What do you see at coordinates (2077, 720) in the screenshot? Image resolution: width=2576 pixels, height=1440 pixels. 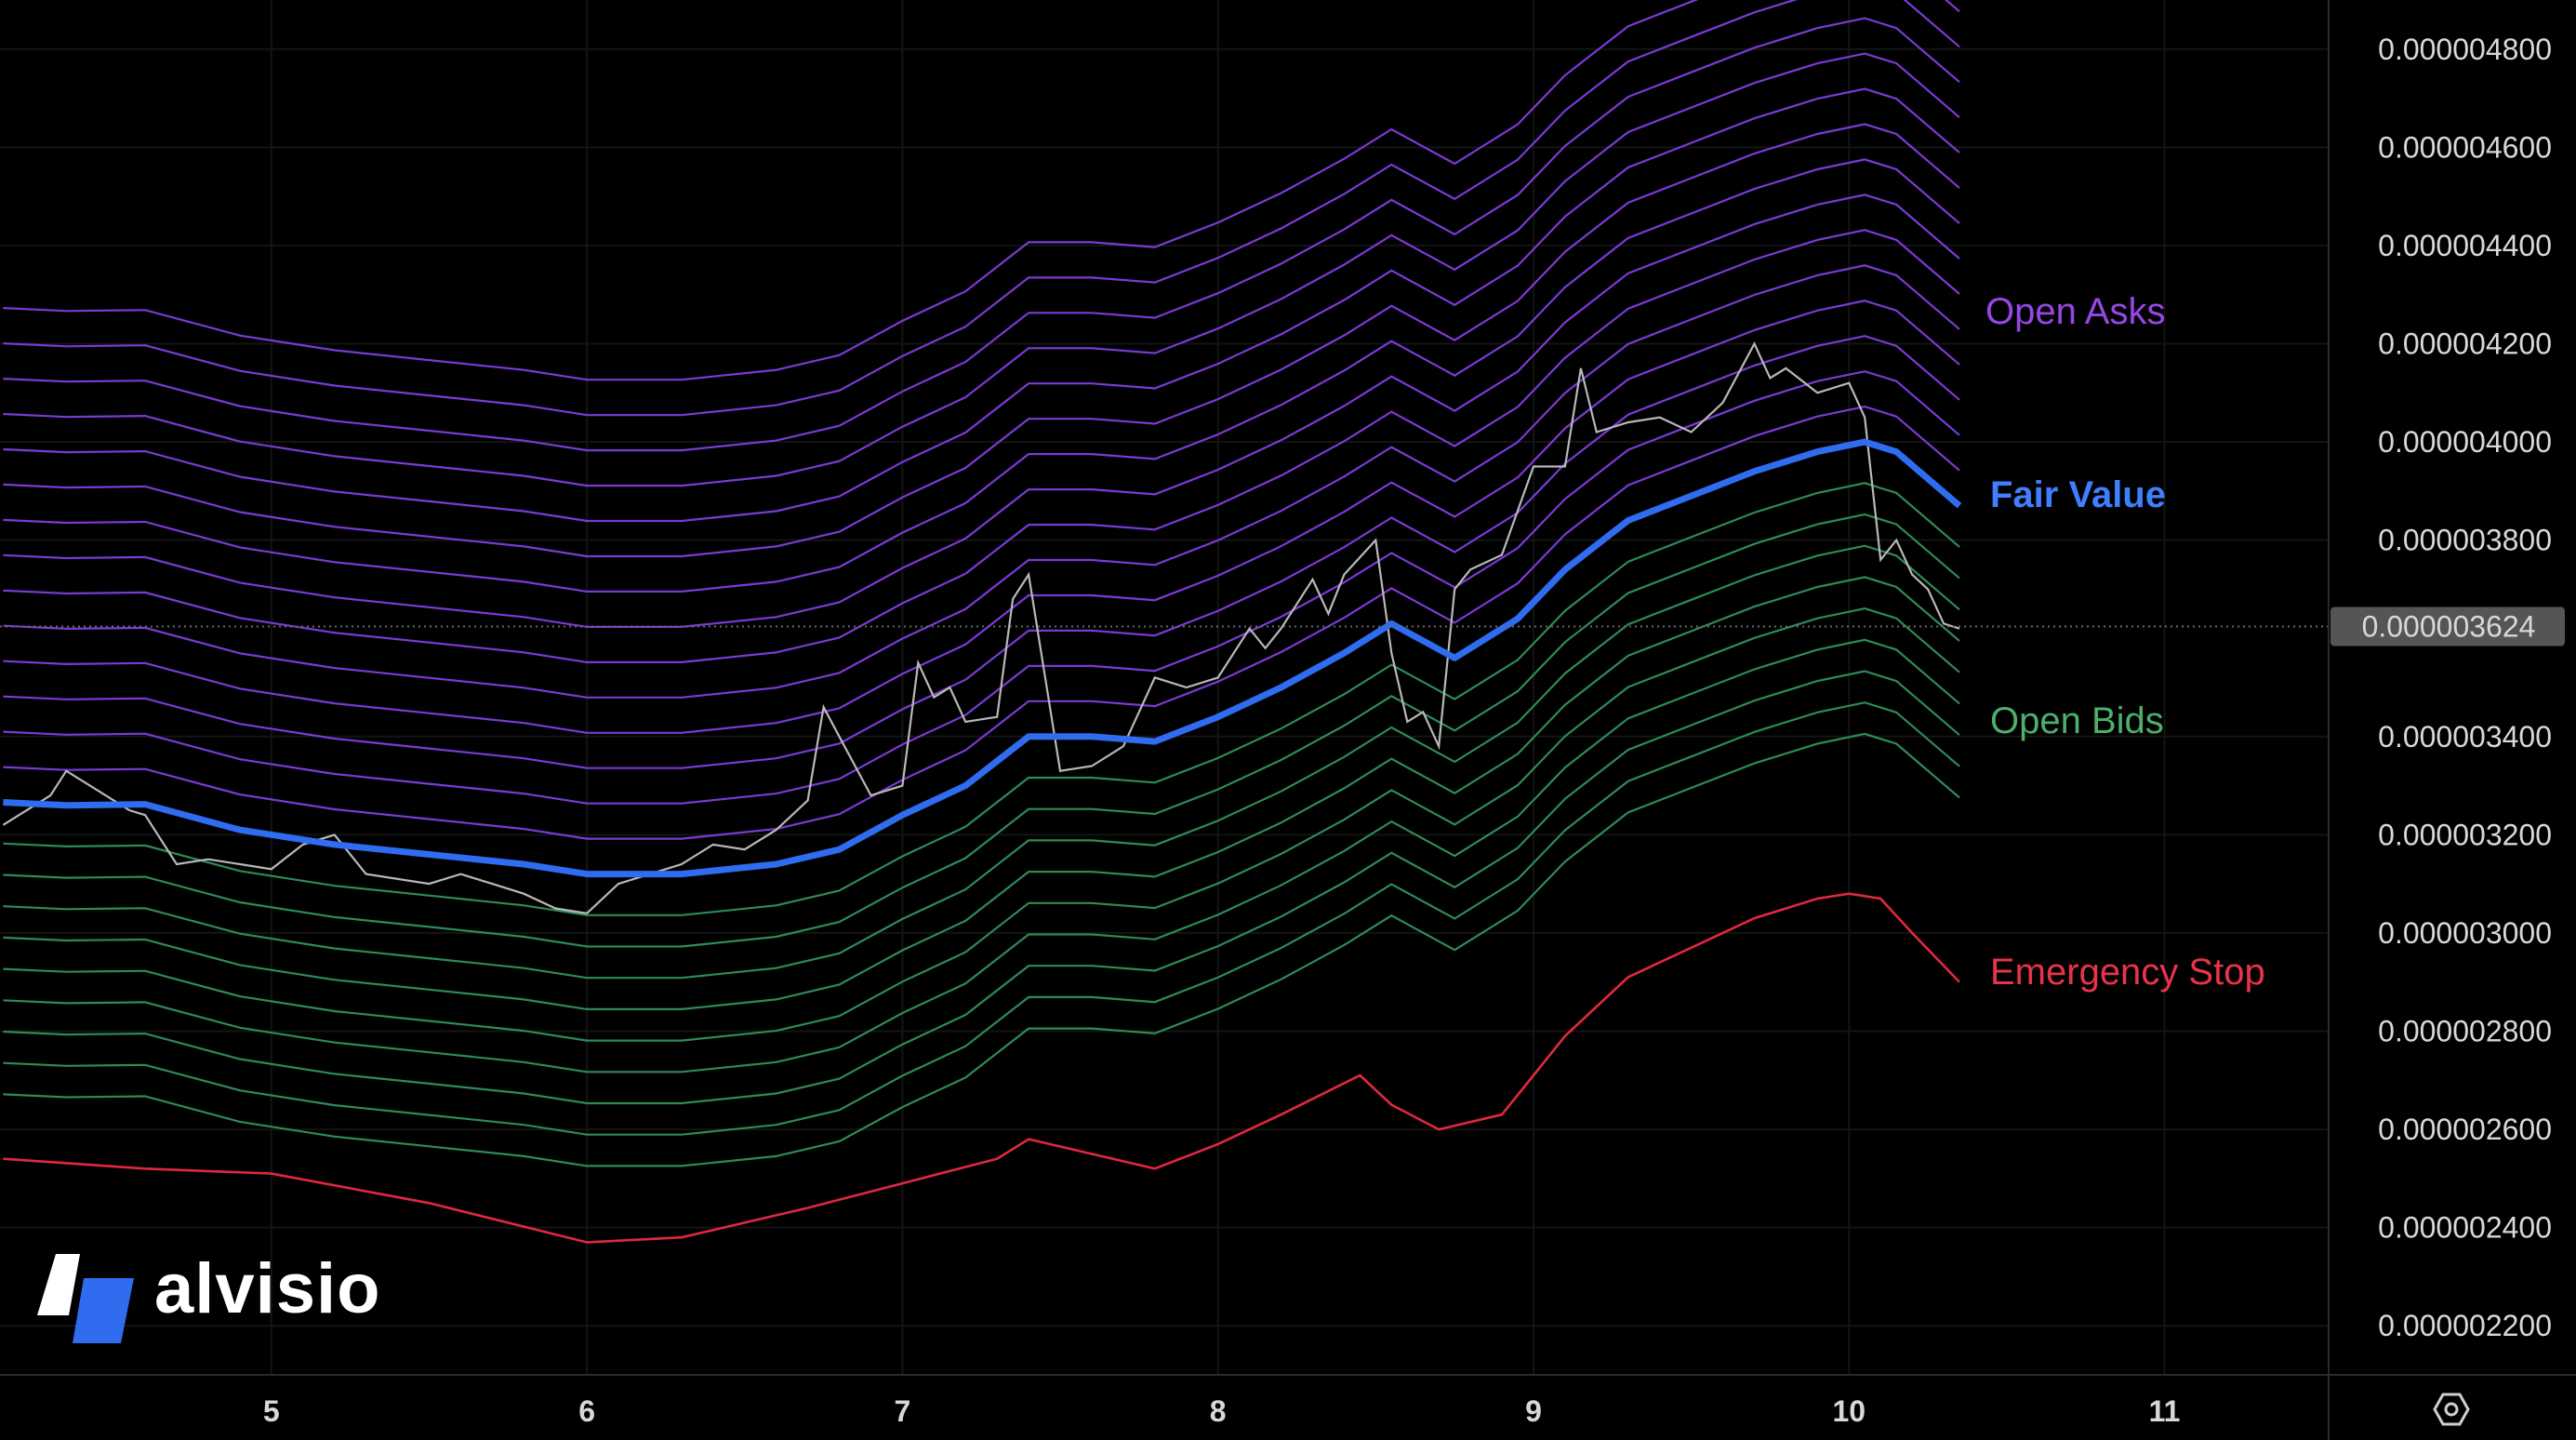 I see `open-bids-label: Open Bids` at bounding box center [2077, 720].